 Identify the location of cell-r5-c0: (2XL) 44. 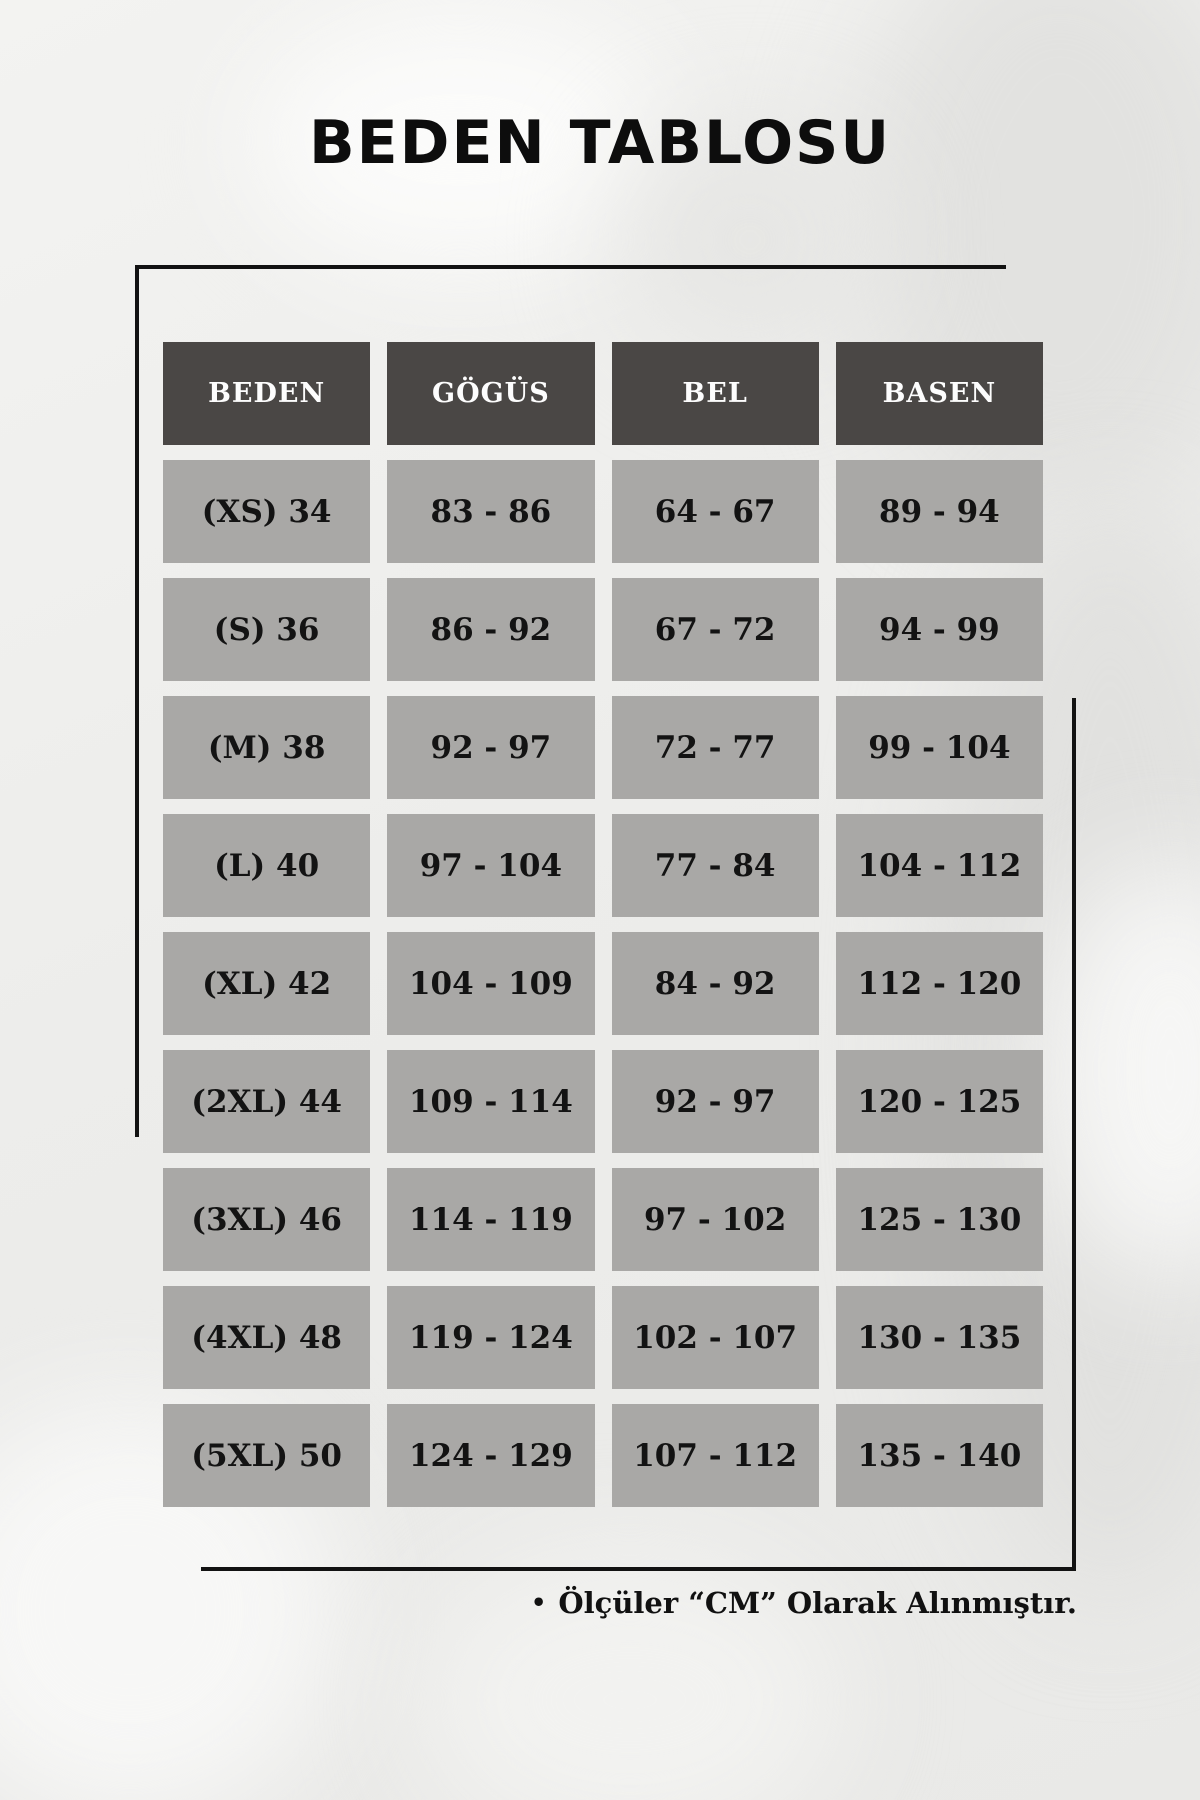
(267, 1101).